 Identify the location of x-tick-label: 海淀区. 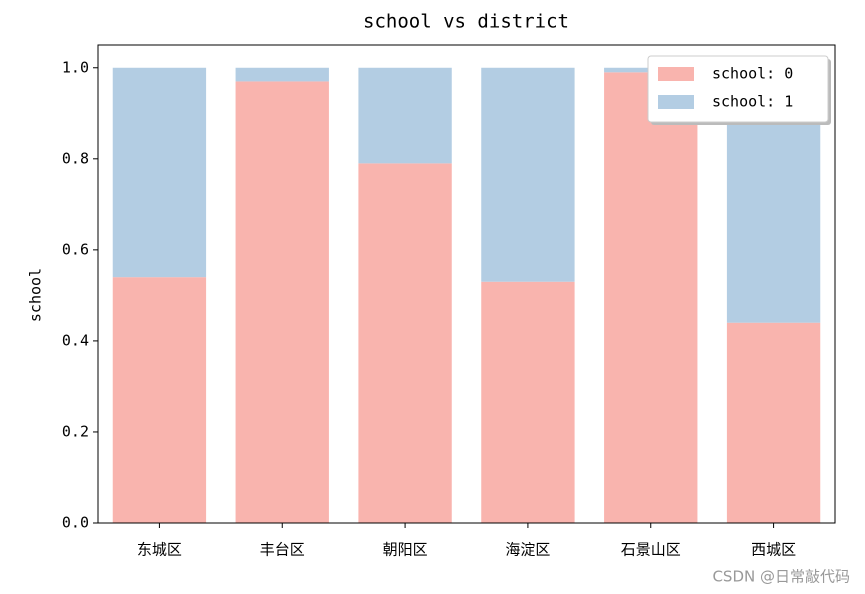
(527, 550).